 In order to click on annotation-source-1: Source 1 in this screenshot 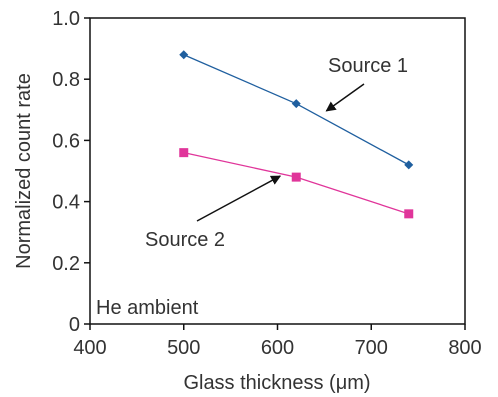, I will do `click(368, 66)`.